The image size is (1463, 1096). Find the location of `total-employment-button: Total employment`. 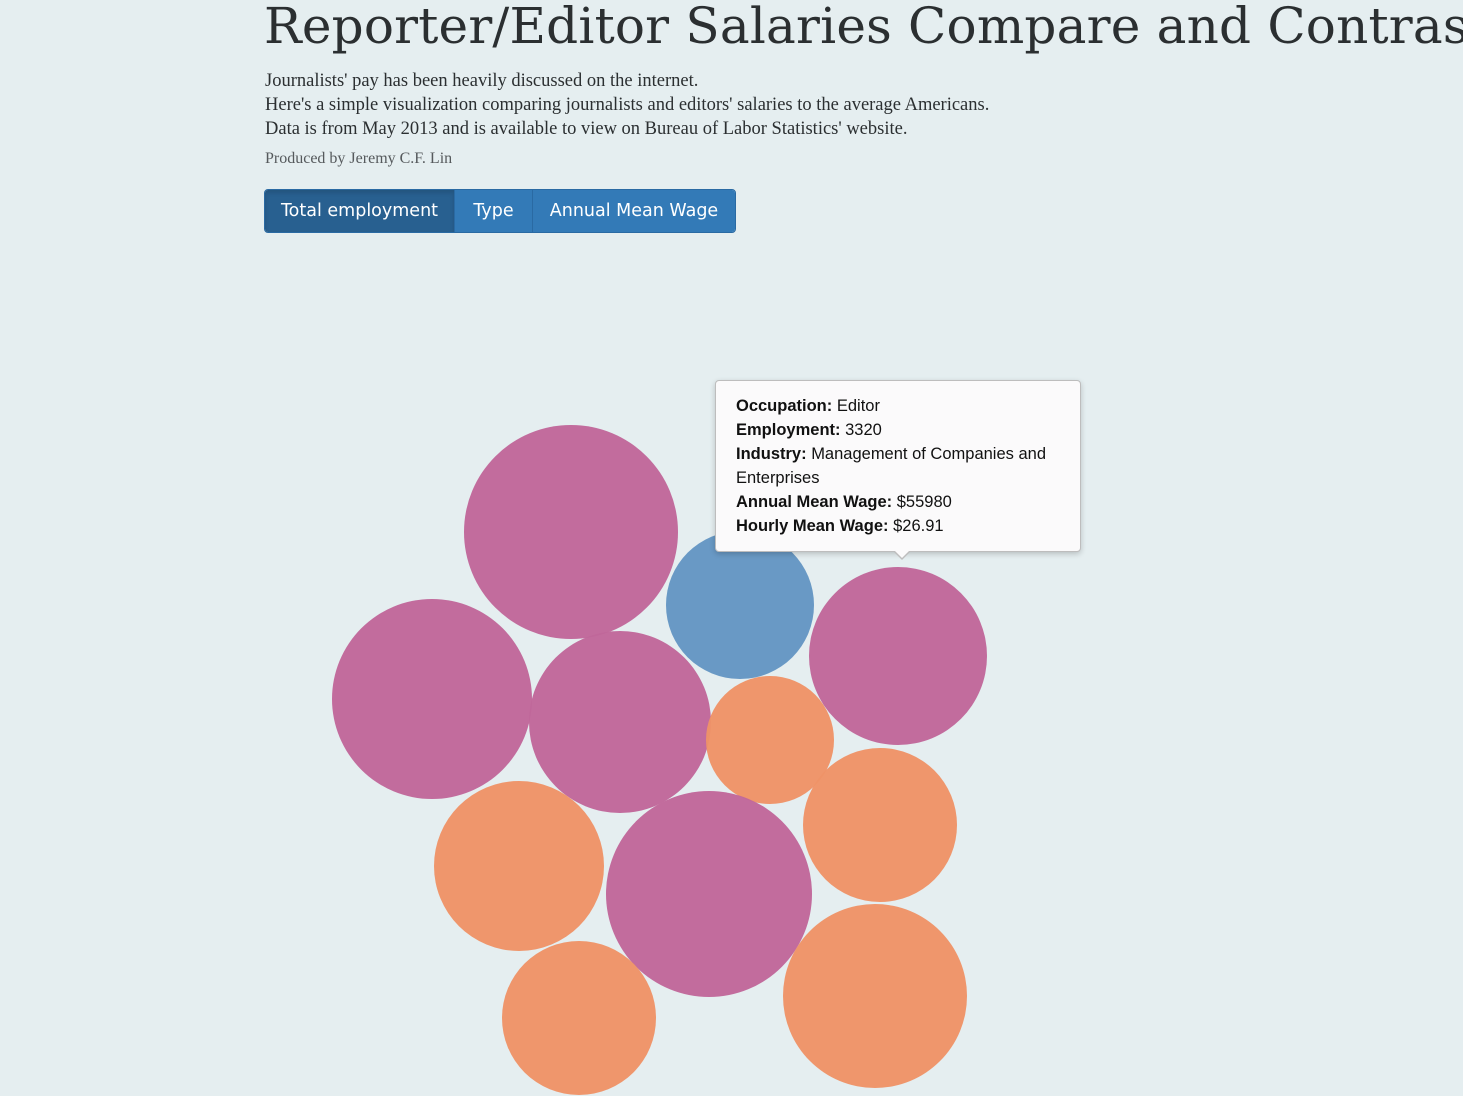

total-employment-button: Total employment is located at coordinates (360, 211).